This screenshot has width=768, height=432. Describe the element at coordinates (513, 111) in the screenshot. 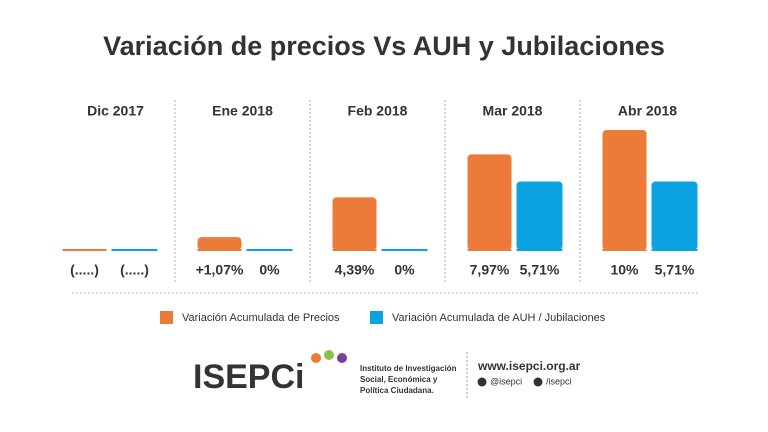

I see `category-label: Mar 2018` at that location.